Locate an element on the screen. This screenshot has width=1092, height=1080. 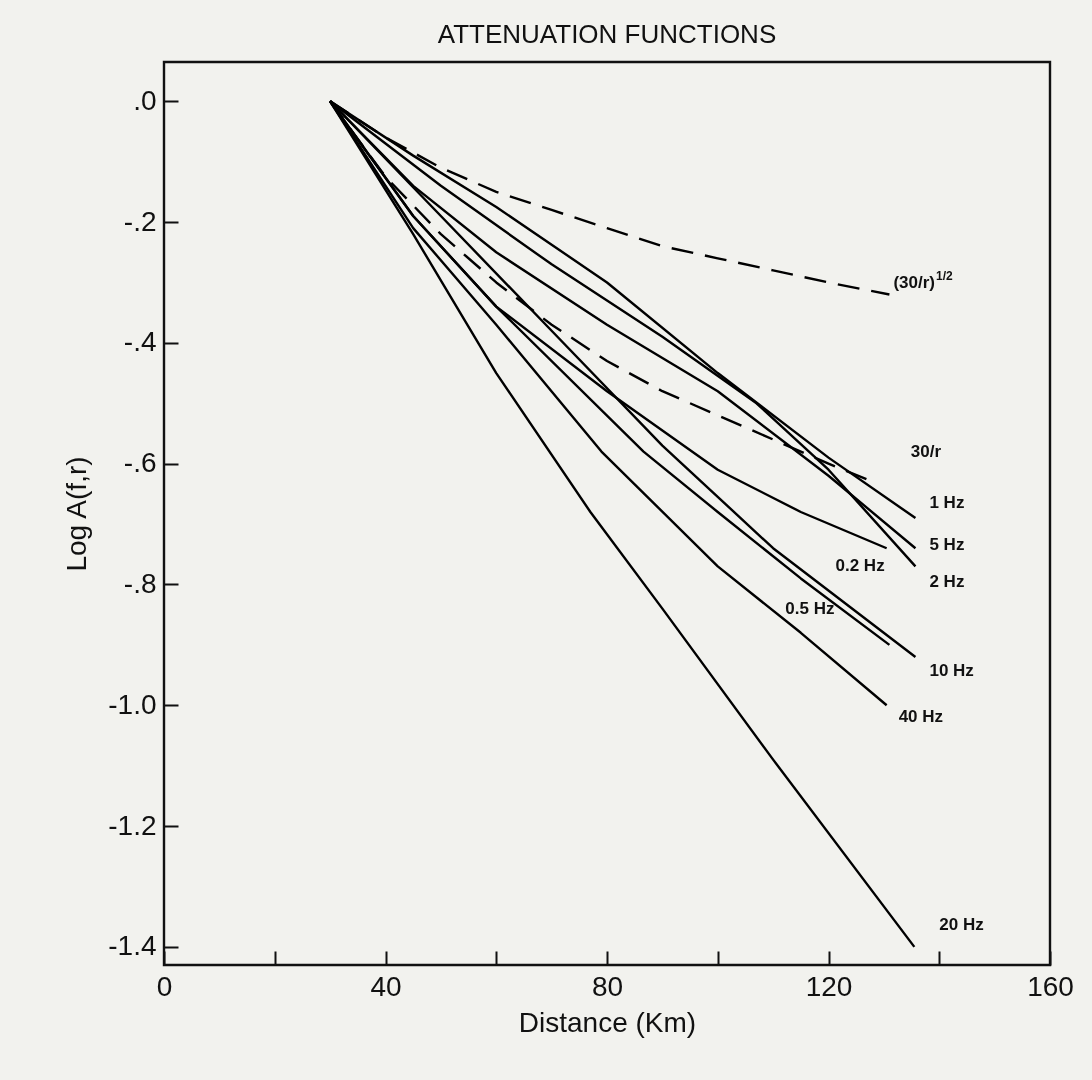
series-label: 1 Hz is located at coordinates (947, 503).